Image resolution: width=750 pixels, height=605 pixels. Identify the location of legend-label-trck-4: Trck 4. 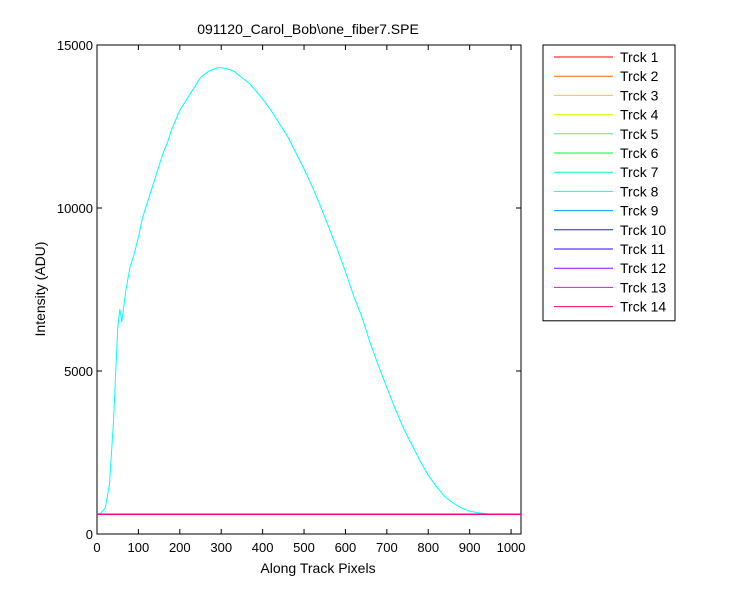
(639, 115).